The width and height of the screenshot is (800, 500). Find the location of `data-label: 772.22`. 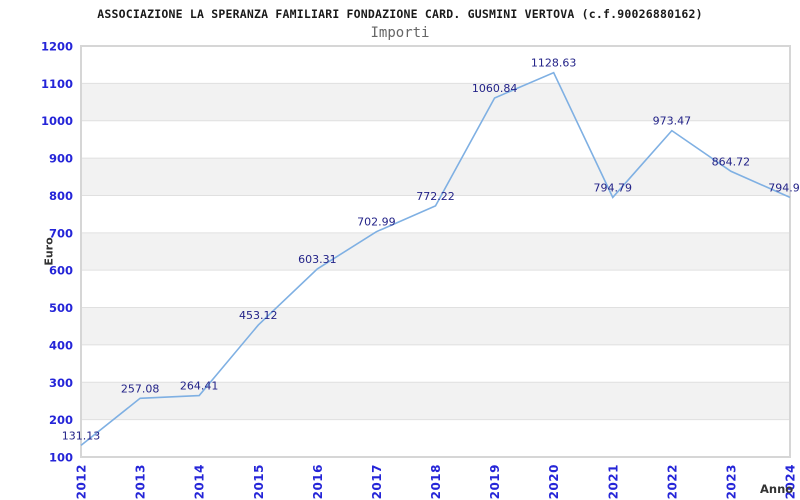

data-label: 772.22 is located at coordinates (435, 196).